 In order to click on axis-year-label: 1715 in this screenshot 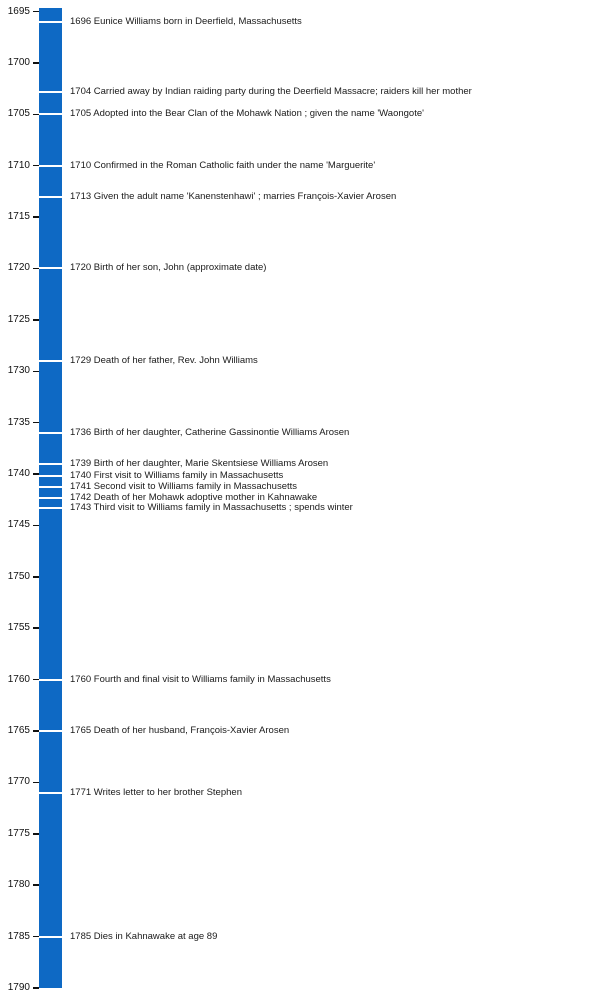, I will do `click(18, 217)`.